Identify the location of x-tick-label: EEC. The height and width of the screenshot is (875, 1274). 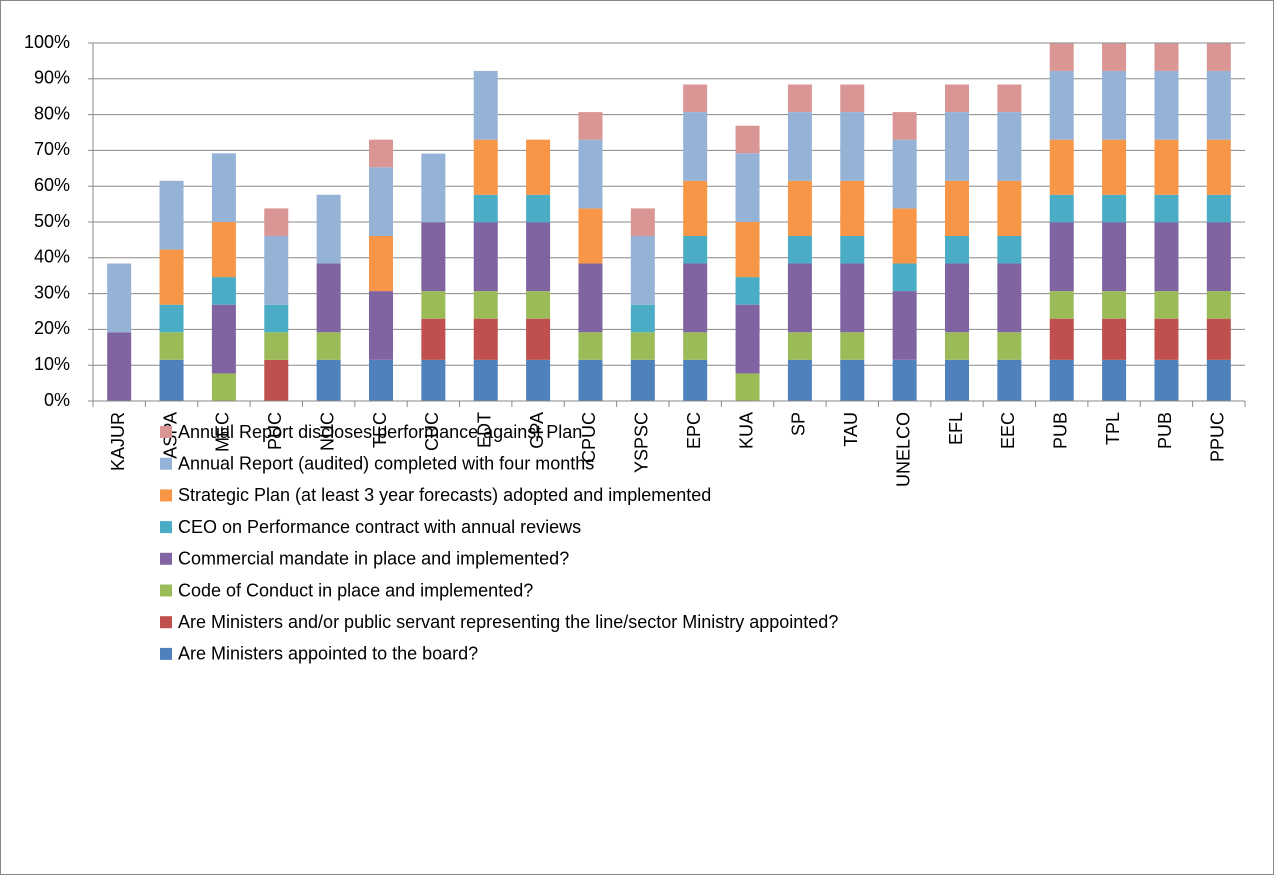
(1008, 430).